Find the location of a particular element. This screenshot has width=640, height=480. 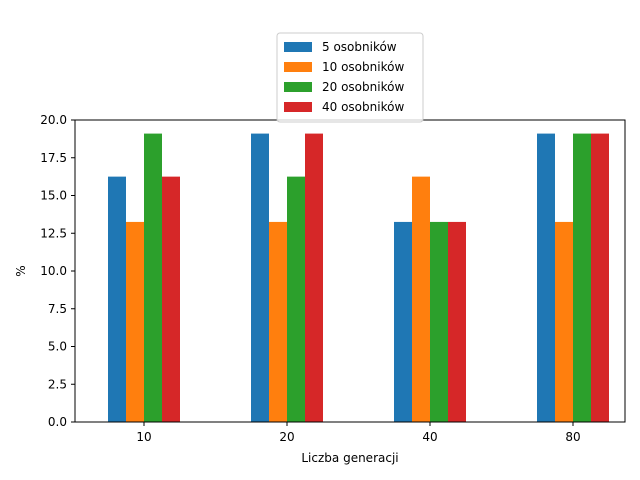

legend-box is located at coordinates (350, 77).